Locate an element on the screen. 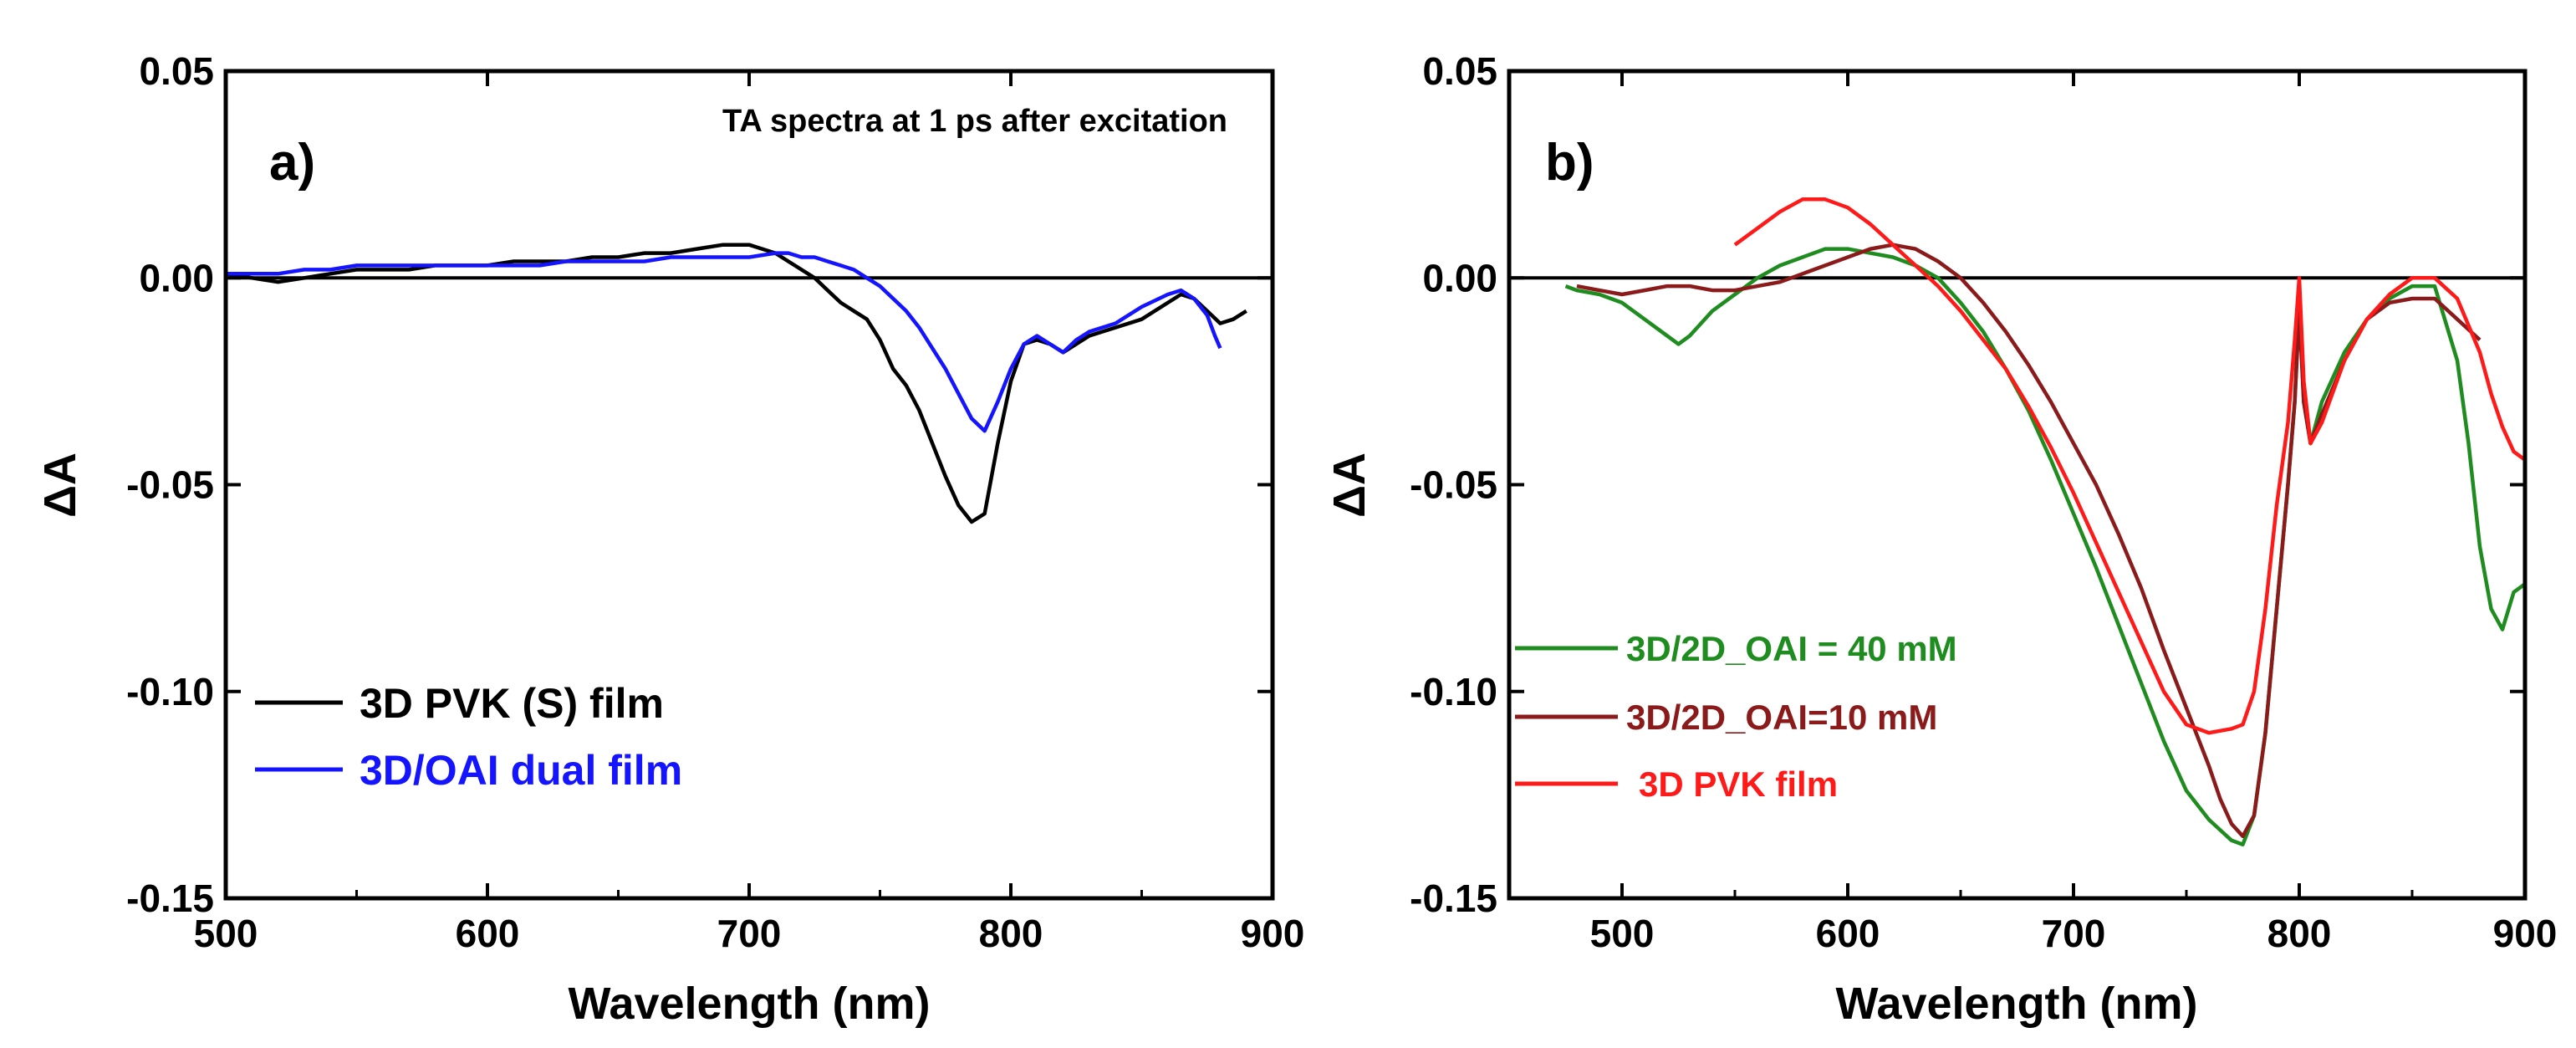 This screenshot has width=2576, height=1048. legend-label-3d-pvk: 3D PVK film is located at coordinates (1738, 784).